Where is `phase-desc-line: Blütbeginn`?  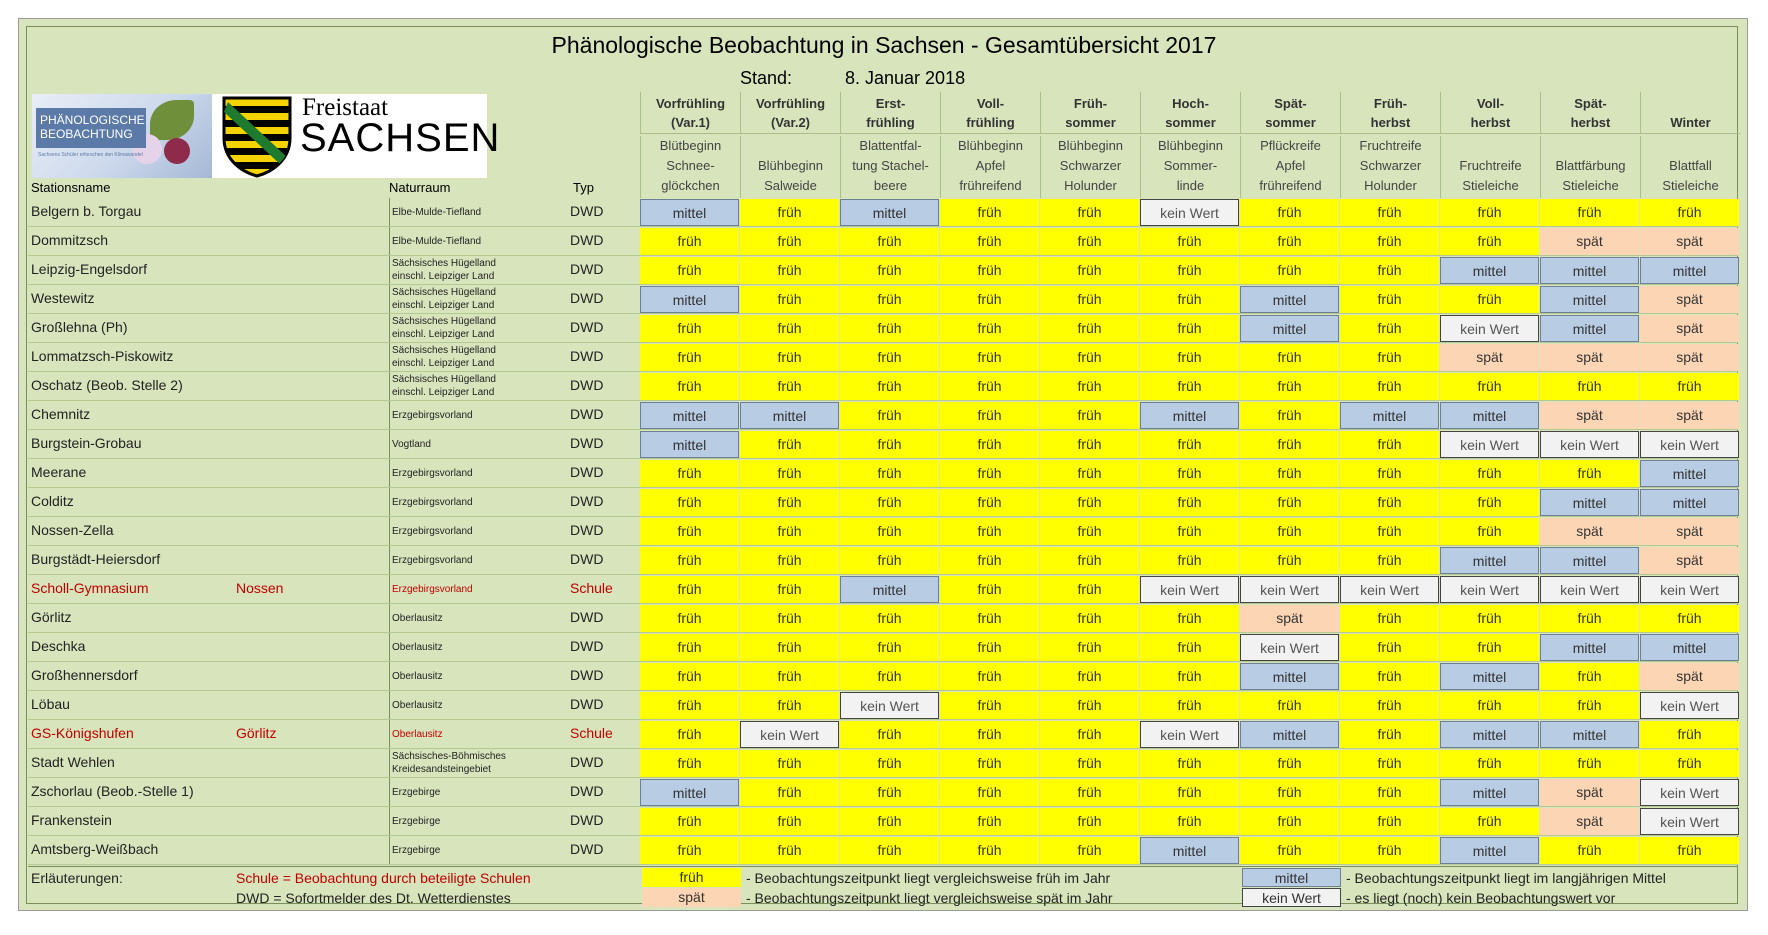 phase-desc-line: Blütbeginn is located at coordinates (690, 145).